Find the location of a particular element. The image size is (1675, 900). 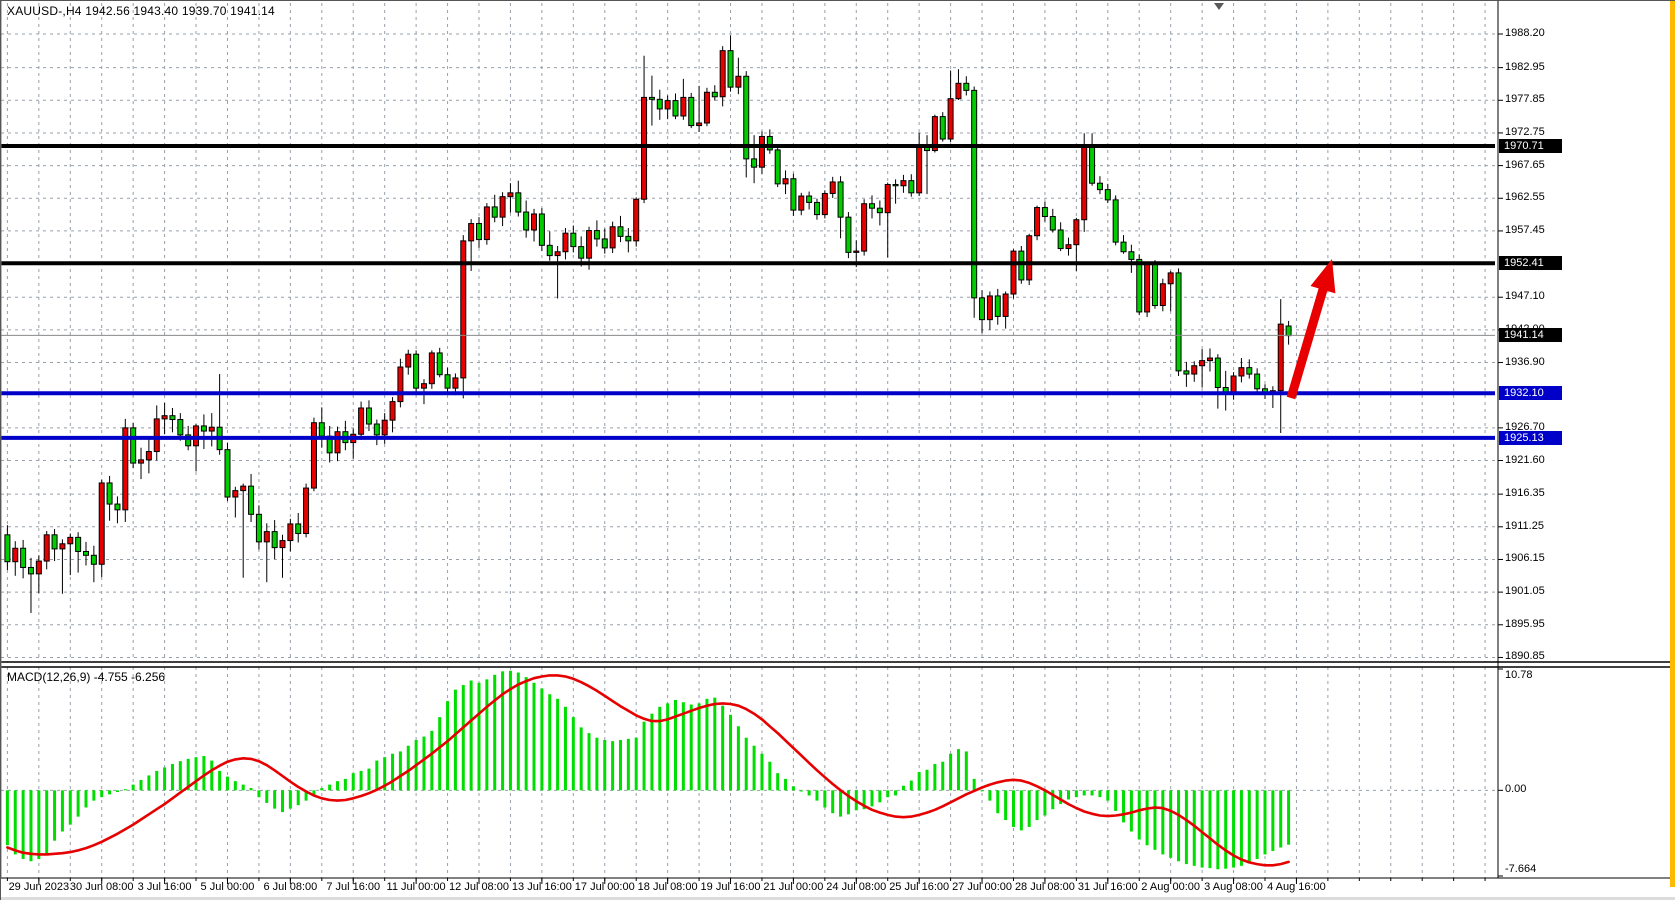

price-badge-1970.71: 1970.71 is located at coordinates (1530, 146).